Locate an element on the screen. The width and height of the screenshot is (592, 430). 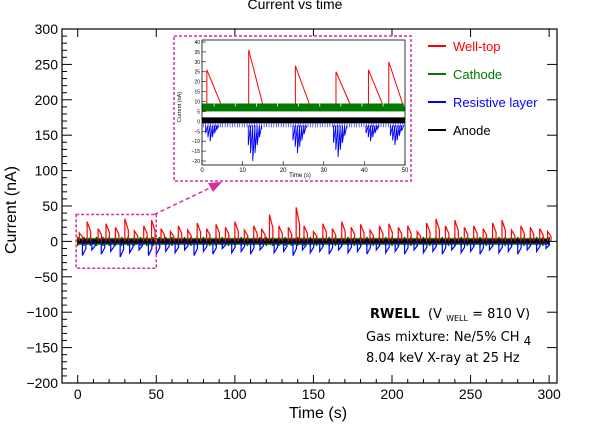
annotation-gas: Gas mixture: Ne/5% CH 4 is located at coordinates (448, 339).